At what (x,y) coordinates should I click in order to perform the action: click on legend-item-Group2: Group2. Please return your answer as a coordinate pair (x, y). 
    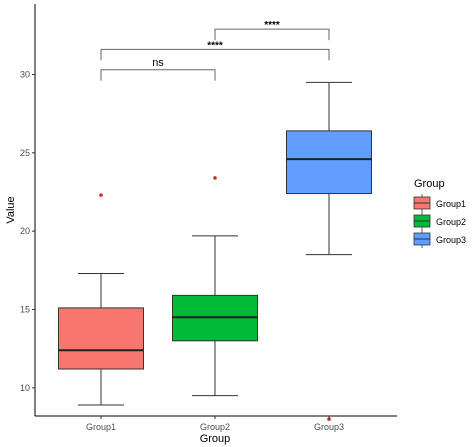
    Looking at the image, I should click on (439, 221).